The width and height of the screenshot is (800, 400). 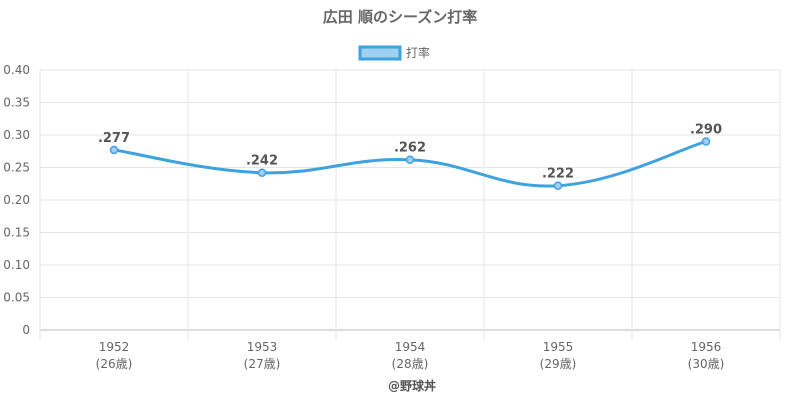 What do you see at coordinates (16, 265) in the screenshot?
I see `y-tick-label: 0.10` at bounding box center [16, 265].